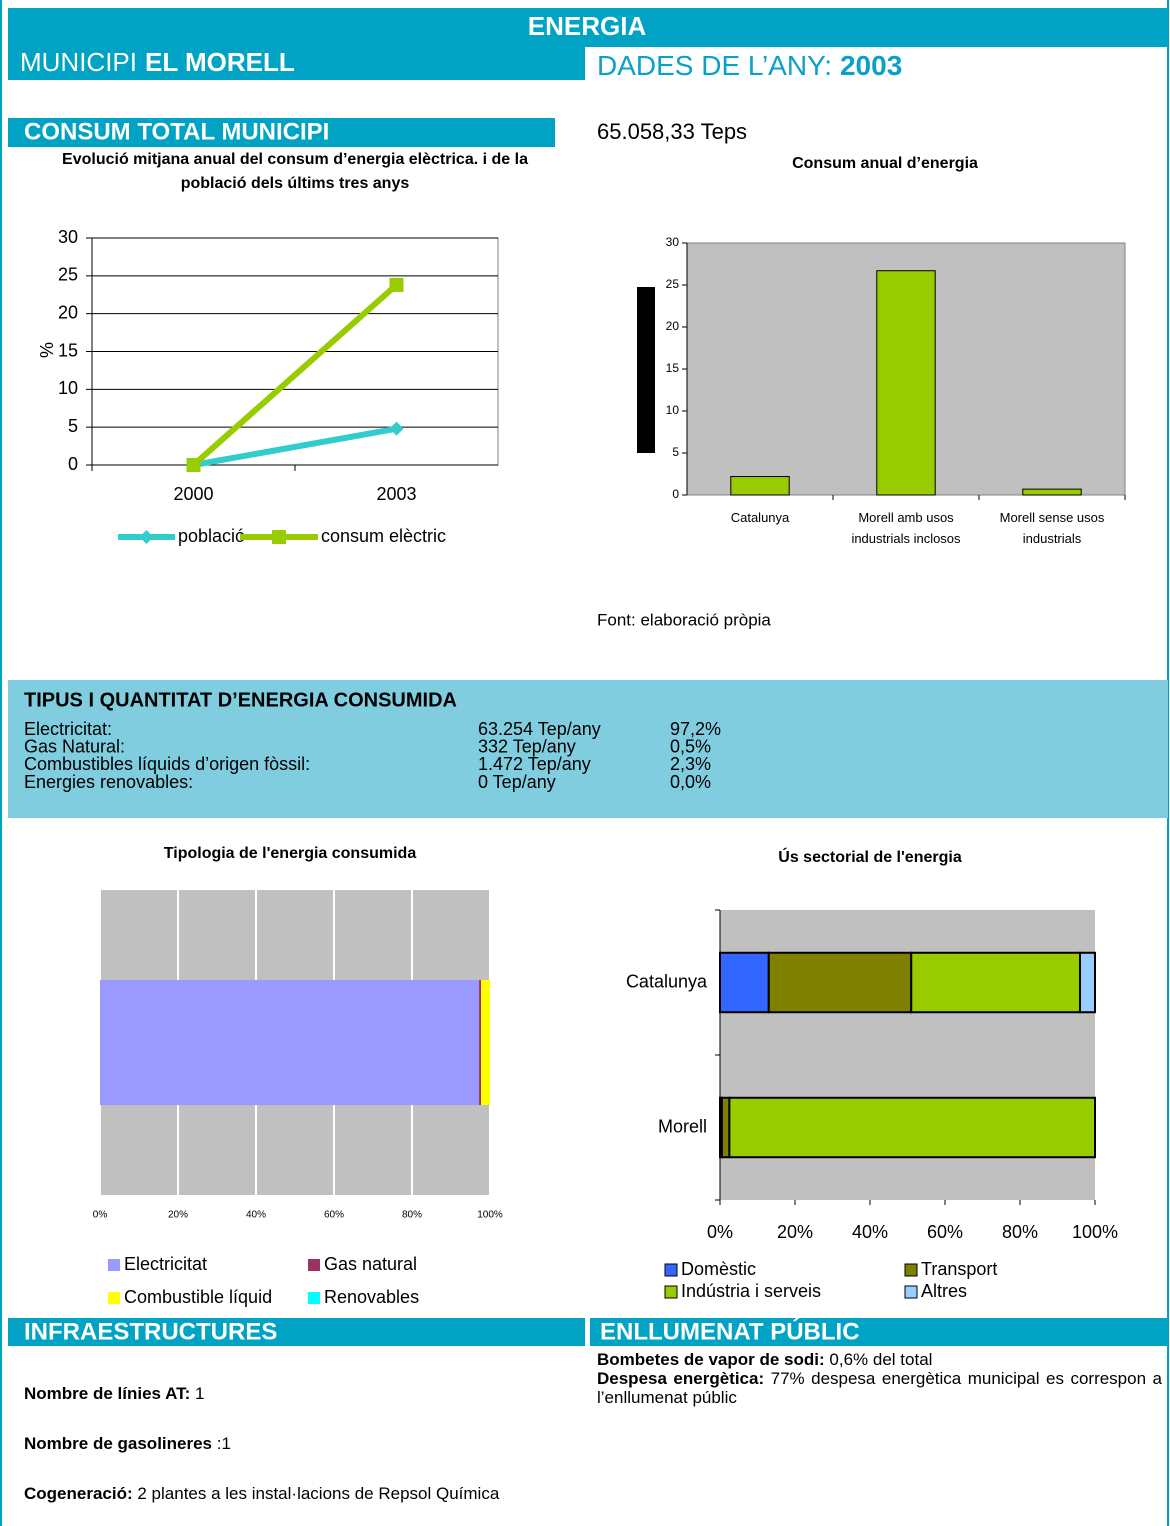 The image size is (1170, 1526). Describe the element at coordinates (298, 1444) in the screenshot. I see `list-item: Nombre de gasolineres :1` at that location.